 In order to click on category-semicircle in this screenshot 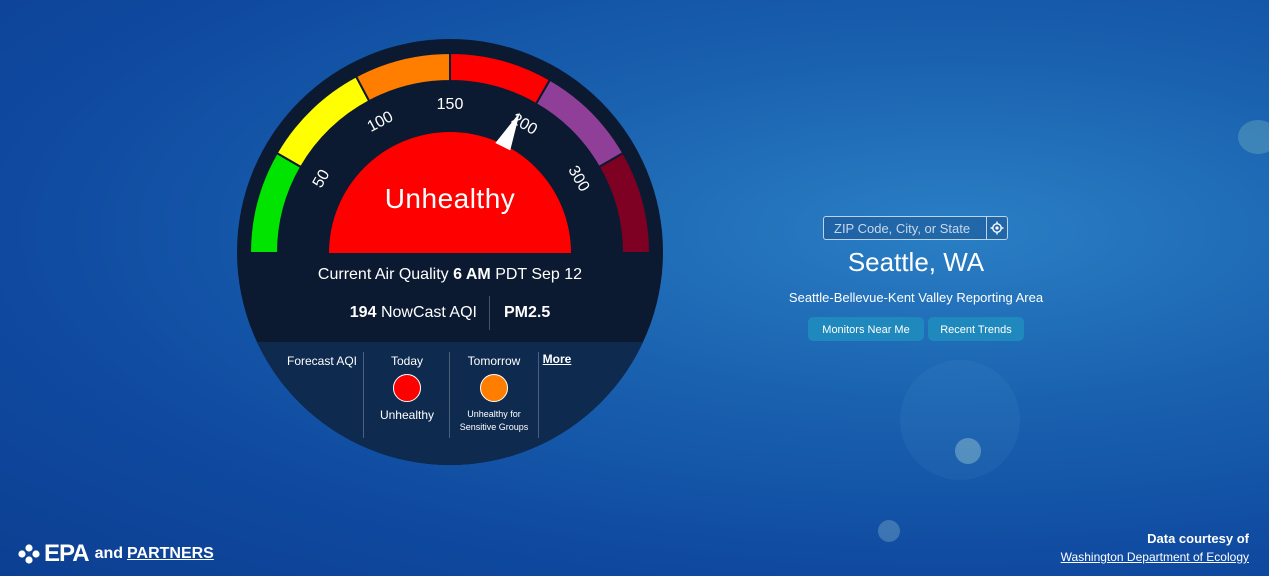, I will do `click(450, 192)`.